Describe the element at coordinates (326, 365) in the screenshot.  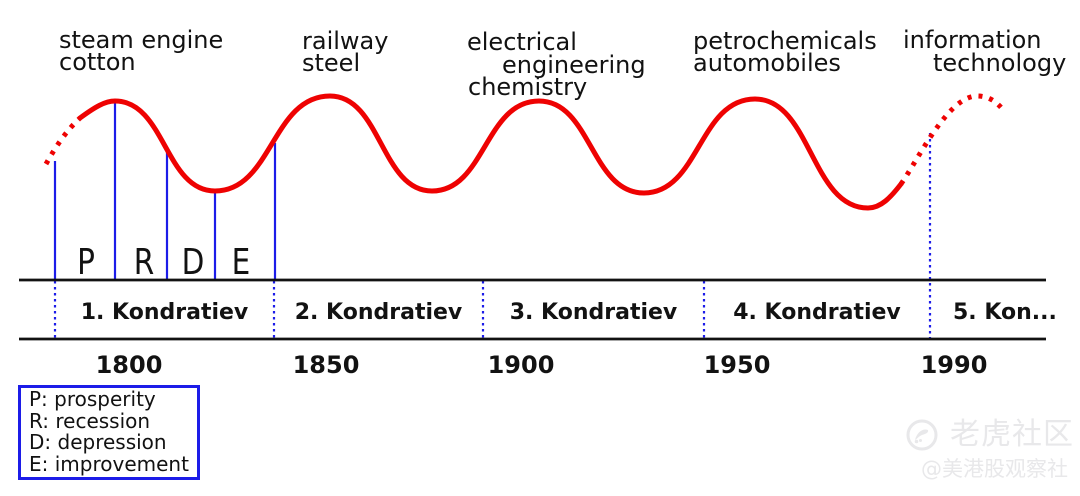
I see `year-tick-1850: 1850` at that location.